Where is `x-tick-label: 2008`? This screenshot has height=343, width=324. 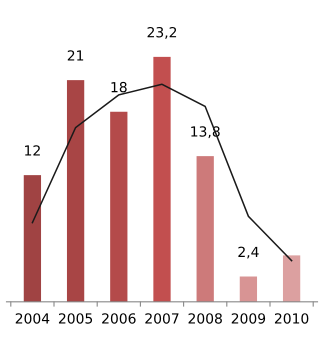 x-tick-label: 2008 is located at coordinates (205, 318).